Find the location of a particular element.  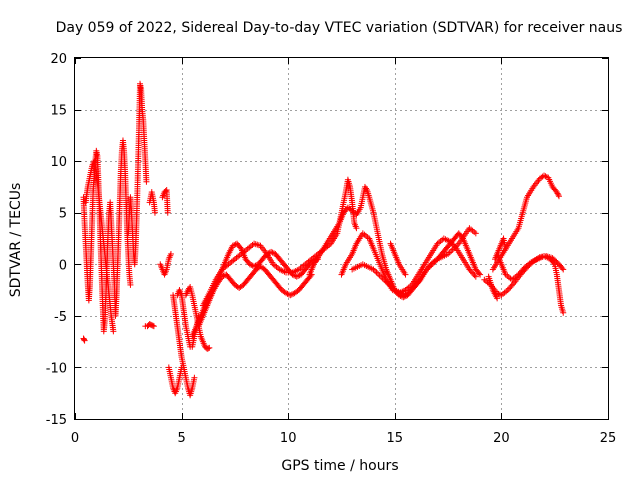

x-tick-labels: 0 5 10 15 20 25 is located at coordinates (343, 438).